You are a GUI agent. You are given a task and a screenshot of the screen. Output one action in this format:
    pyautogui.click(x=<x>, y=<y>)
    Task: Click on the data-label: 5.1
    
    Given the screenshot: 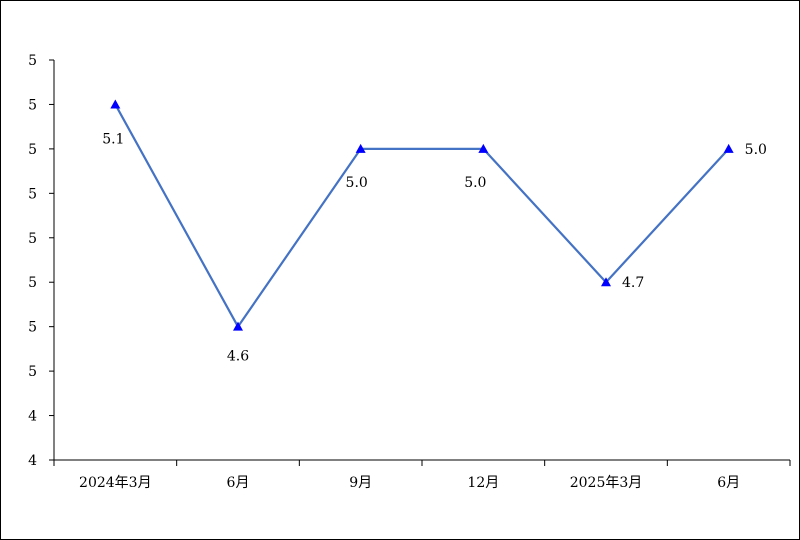 What is the action you would take?
    pyautogui.click(x=113, y=139)
    